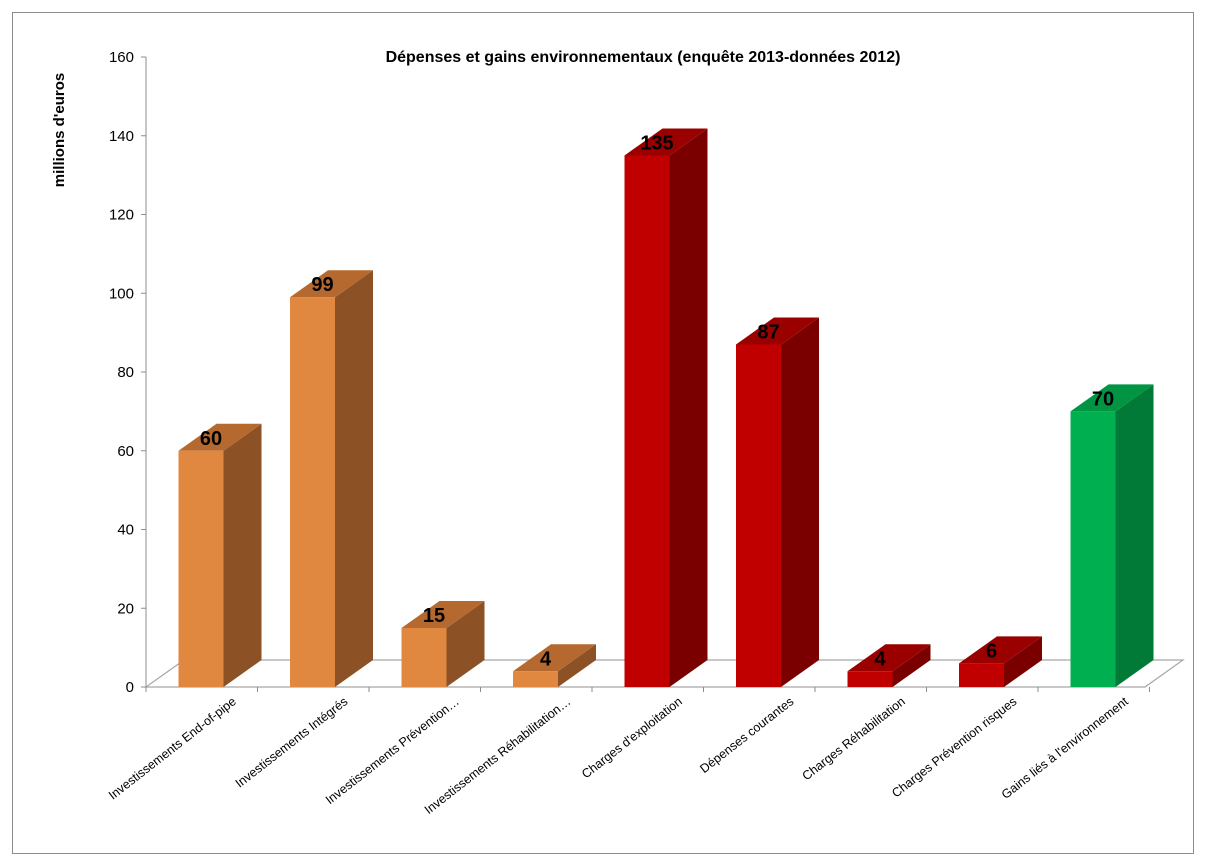 The image size is (1208, 866). Describe the element at coordinates (434, 616) in the screenshot. I see `data-label: 15` at that location.